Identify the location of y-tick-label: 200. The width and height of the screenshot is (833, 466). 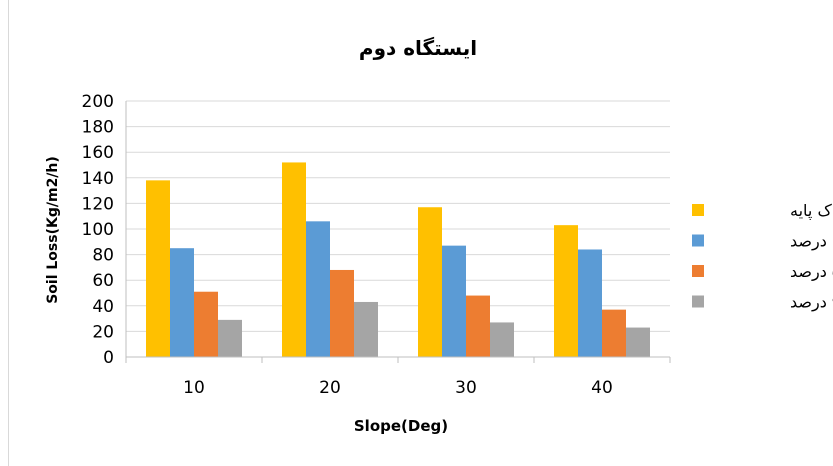
(98, 102).